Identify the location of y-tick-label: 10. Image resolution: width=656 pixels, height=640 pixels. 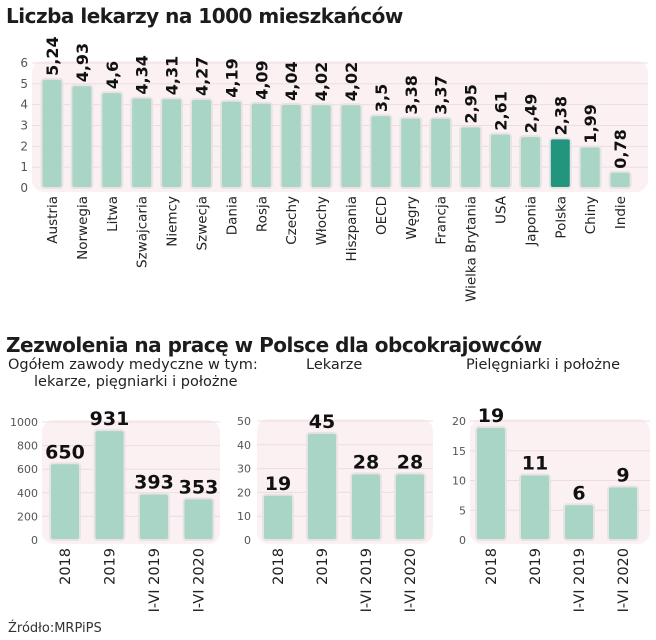
(459, 481).